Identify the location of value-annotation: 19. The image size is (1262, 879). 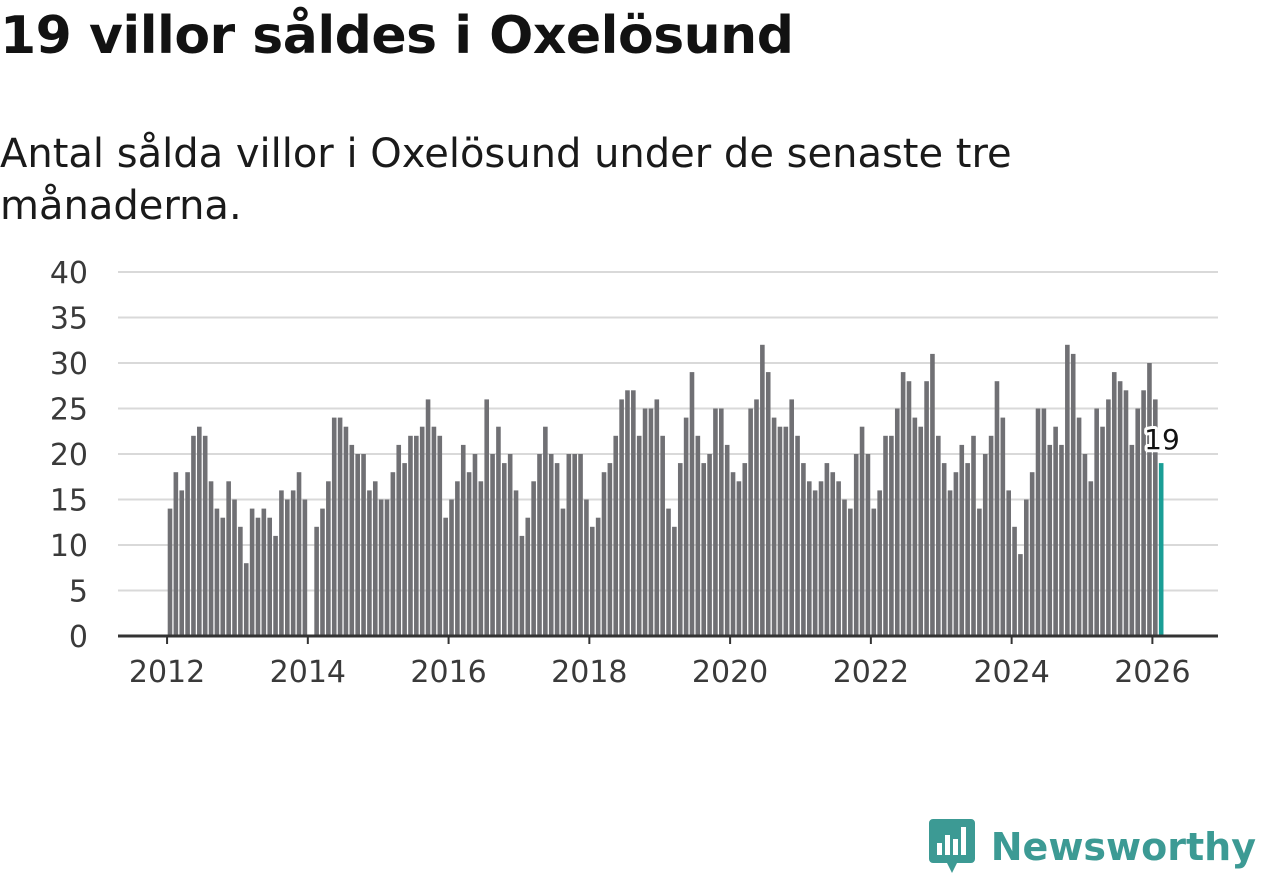
(1162, 439).